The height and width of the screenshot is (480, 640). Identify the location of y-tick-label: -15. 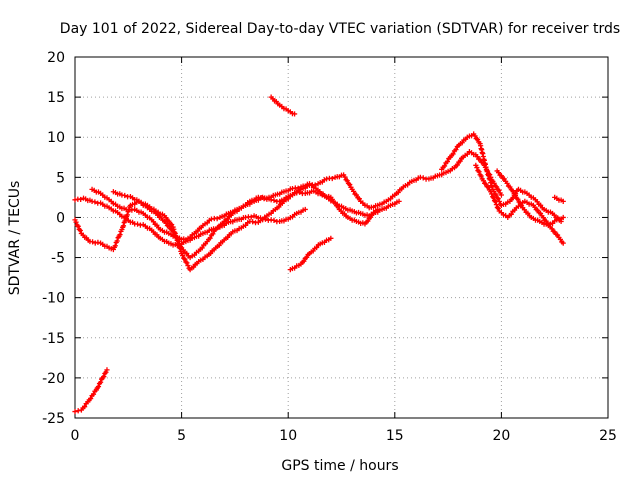
(53, 339).